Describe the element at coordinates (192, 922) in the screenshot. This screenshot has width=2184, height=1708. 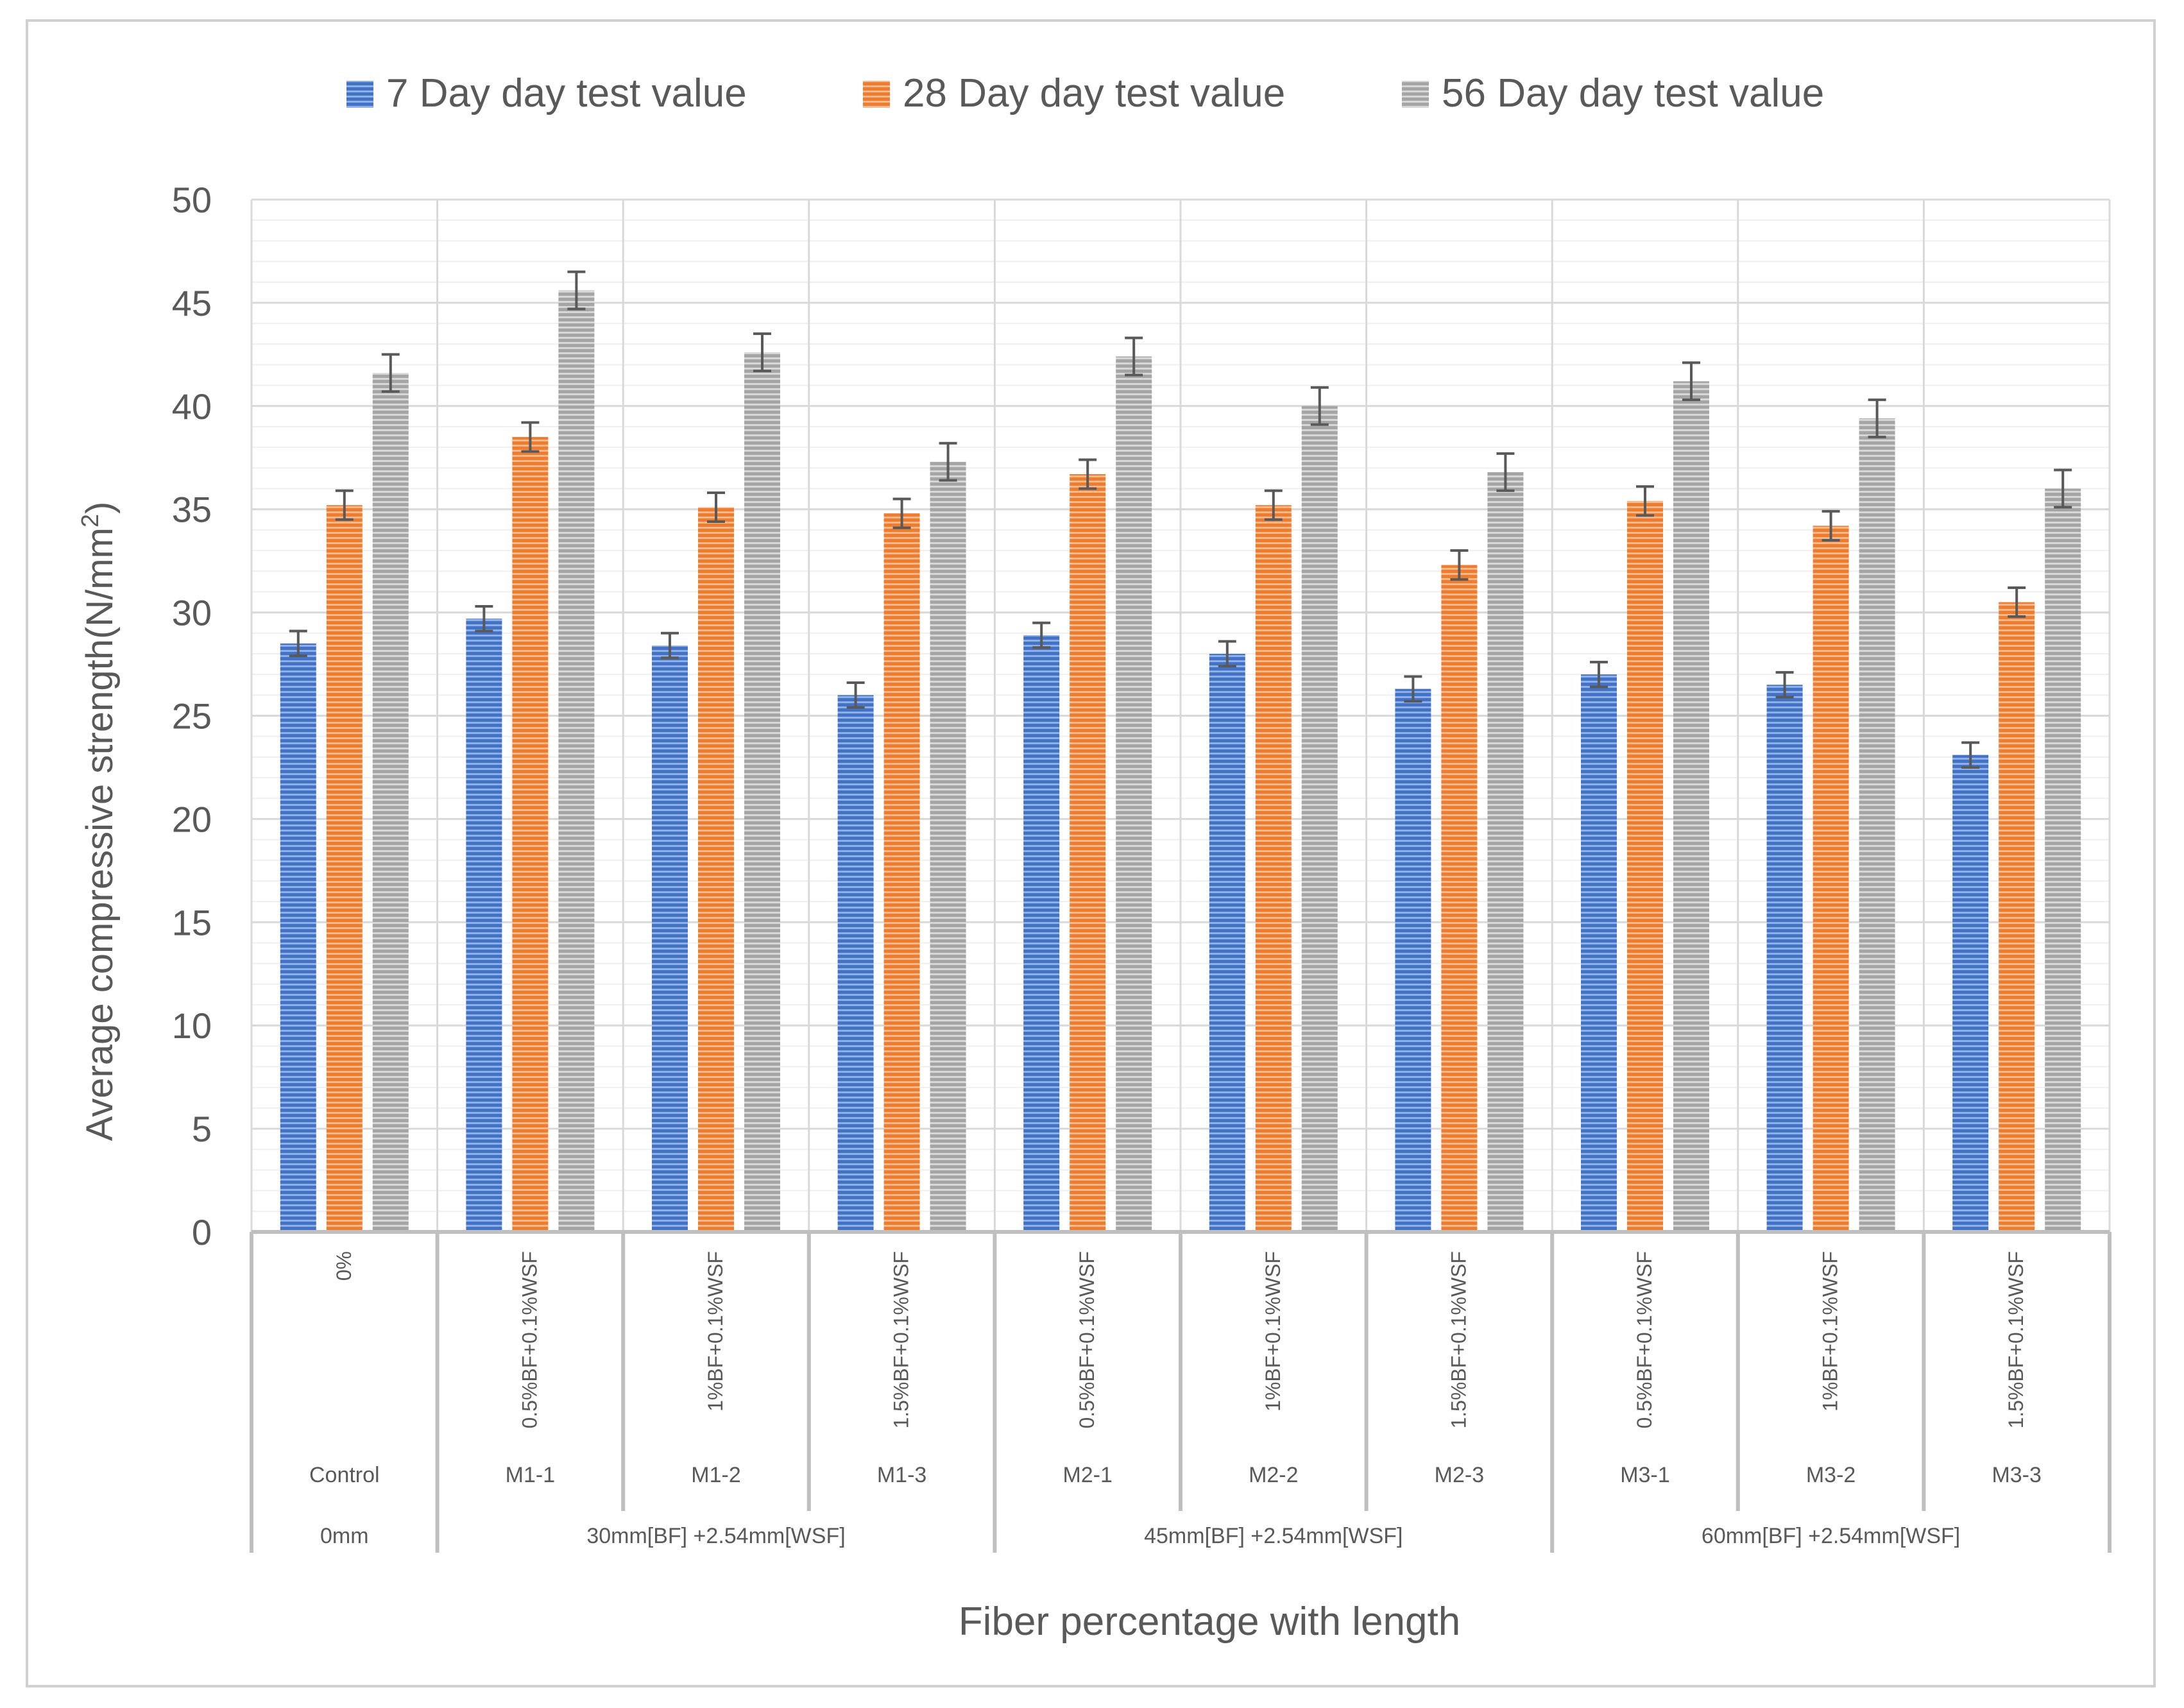
I see `y-tick-label: 15` at that location.